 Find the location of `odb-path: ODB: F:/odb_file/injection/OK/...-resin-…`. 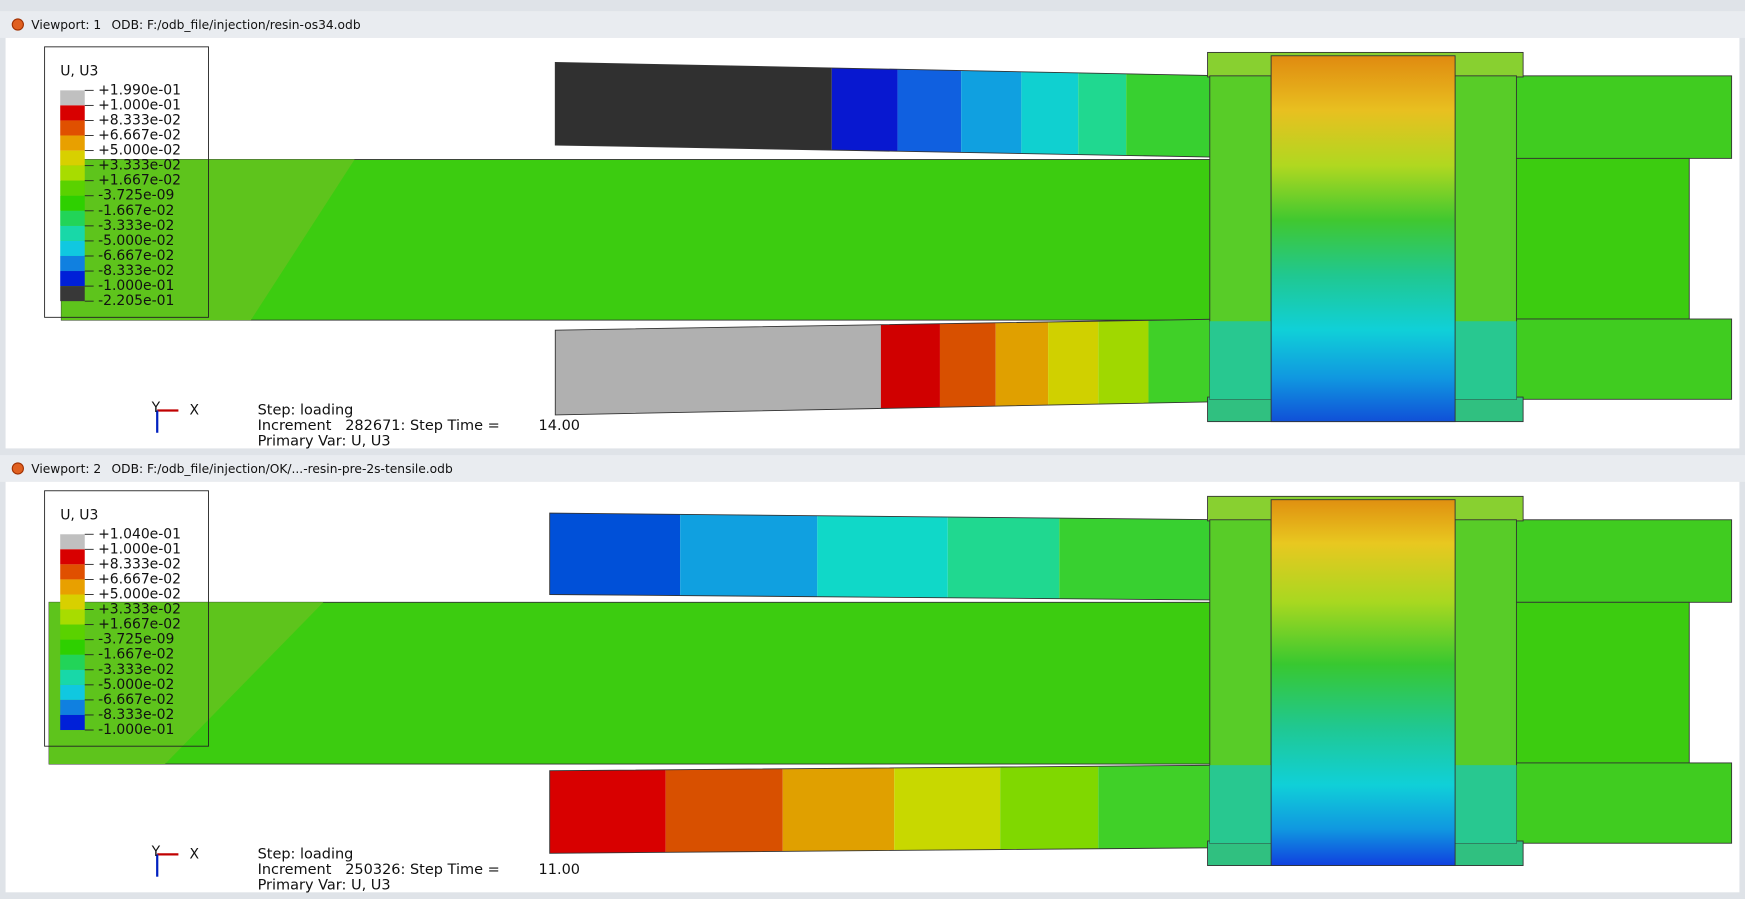

odb-path: ODB: F:/odb_file/injection/OK/...-resin-… is located at coordinates (282, 469).